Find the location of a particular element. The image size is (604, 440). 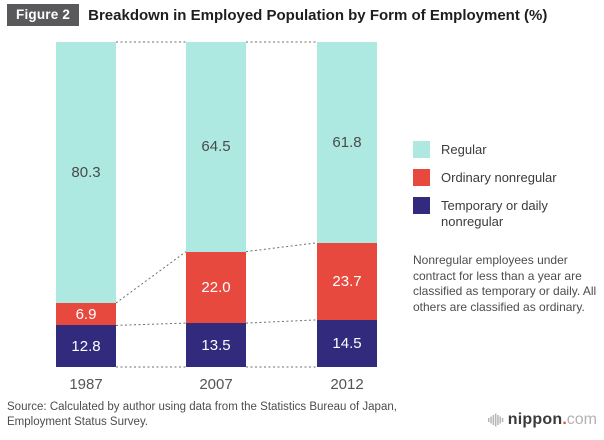

legend-label: Regular is located at coordinates (464, 149).